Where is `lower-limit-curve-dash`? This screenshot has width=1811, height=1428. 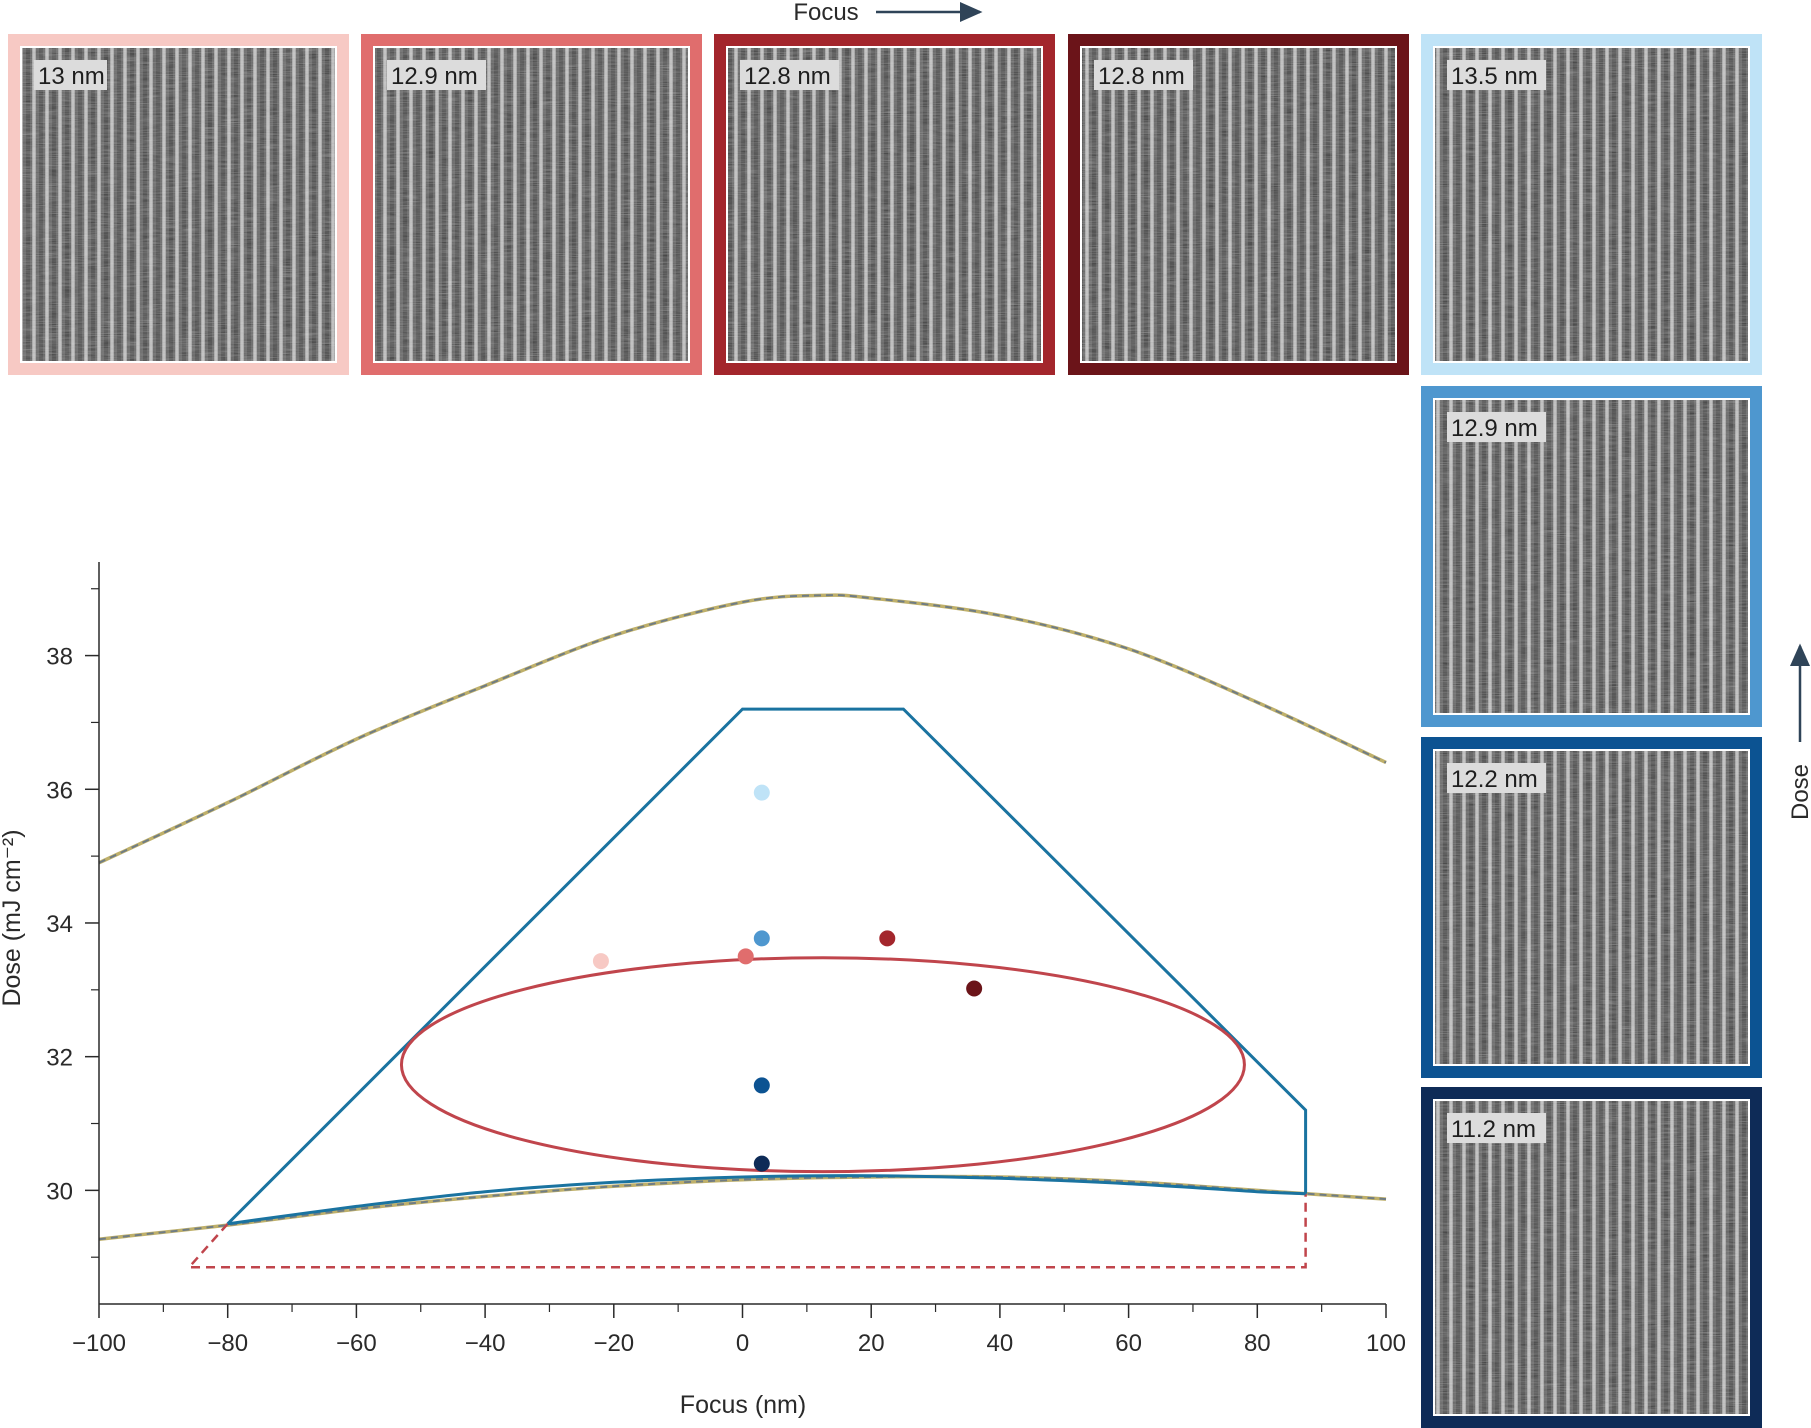 lower-limit-curve-dash is located at coordinates (742, 1208).